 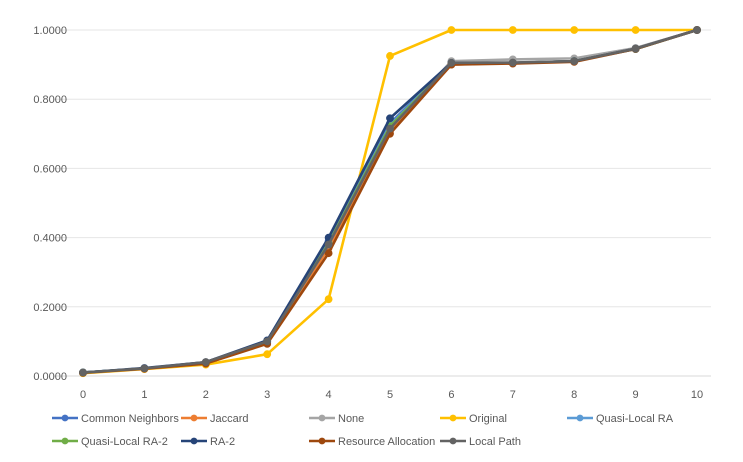 I want to click on x-tick-label: 0, so click(x=83, y=395).